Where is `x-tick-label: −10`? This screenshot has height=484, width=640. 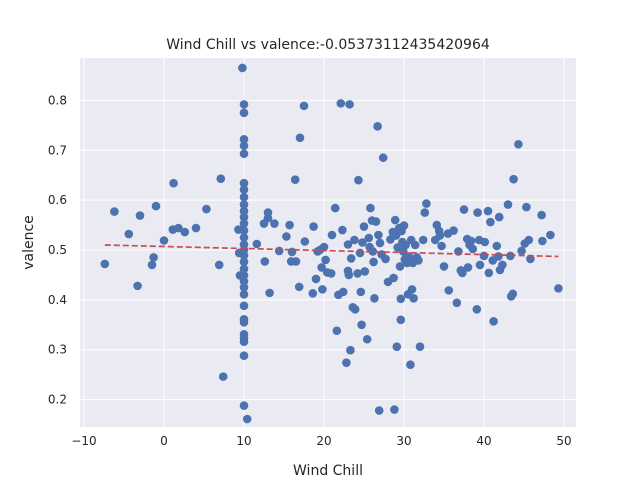
x-tick-label: −10 is located at coordinates (83, 441).